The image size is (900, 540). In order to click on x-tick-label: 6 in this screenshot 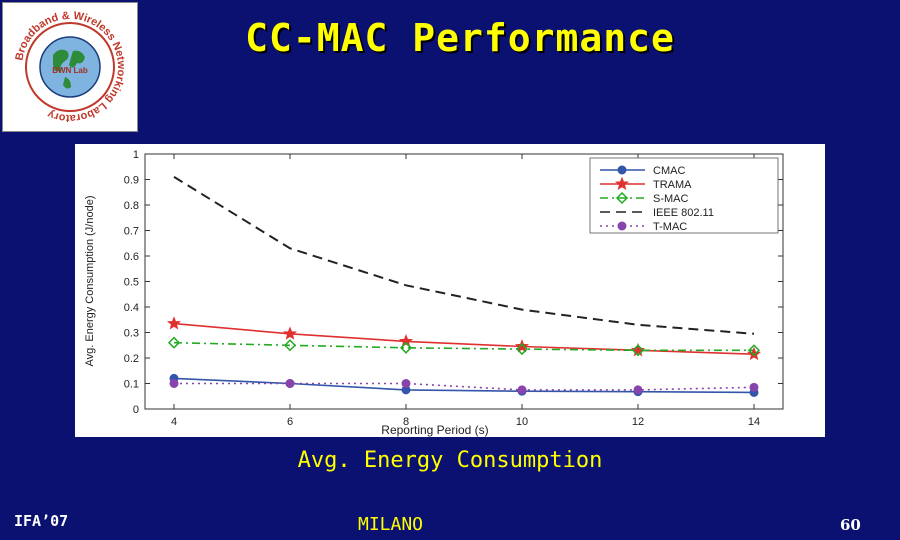, I will do `click(290, 422)`.